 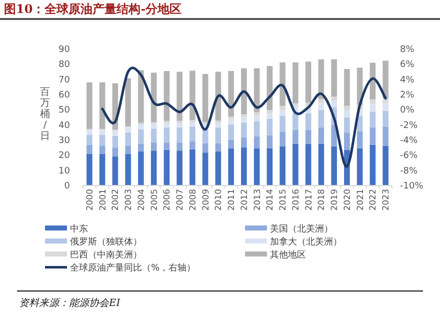 I want to click on x-tick-label: 2003, so click(x=129, y=200).